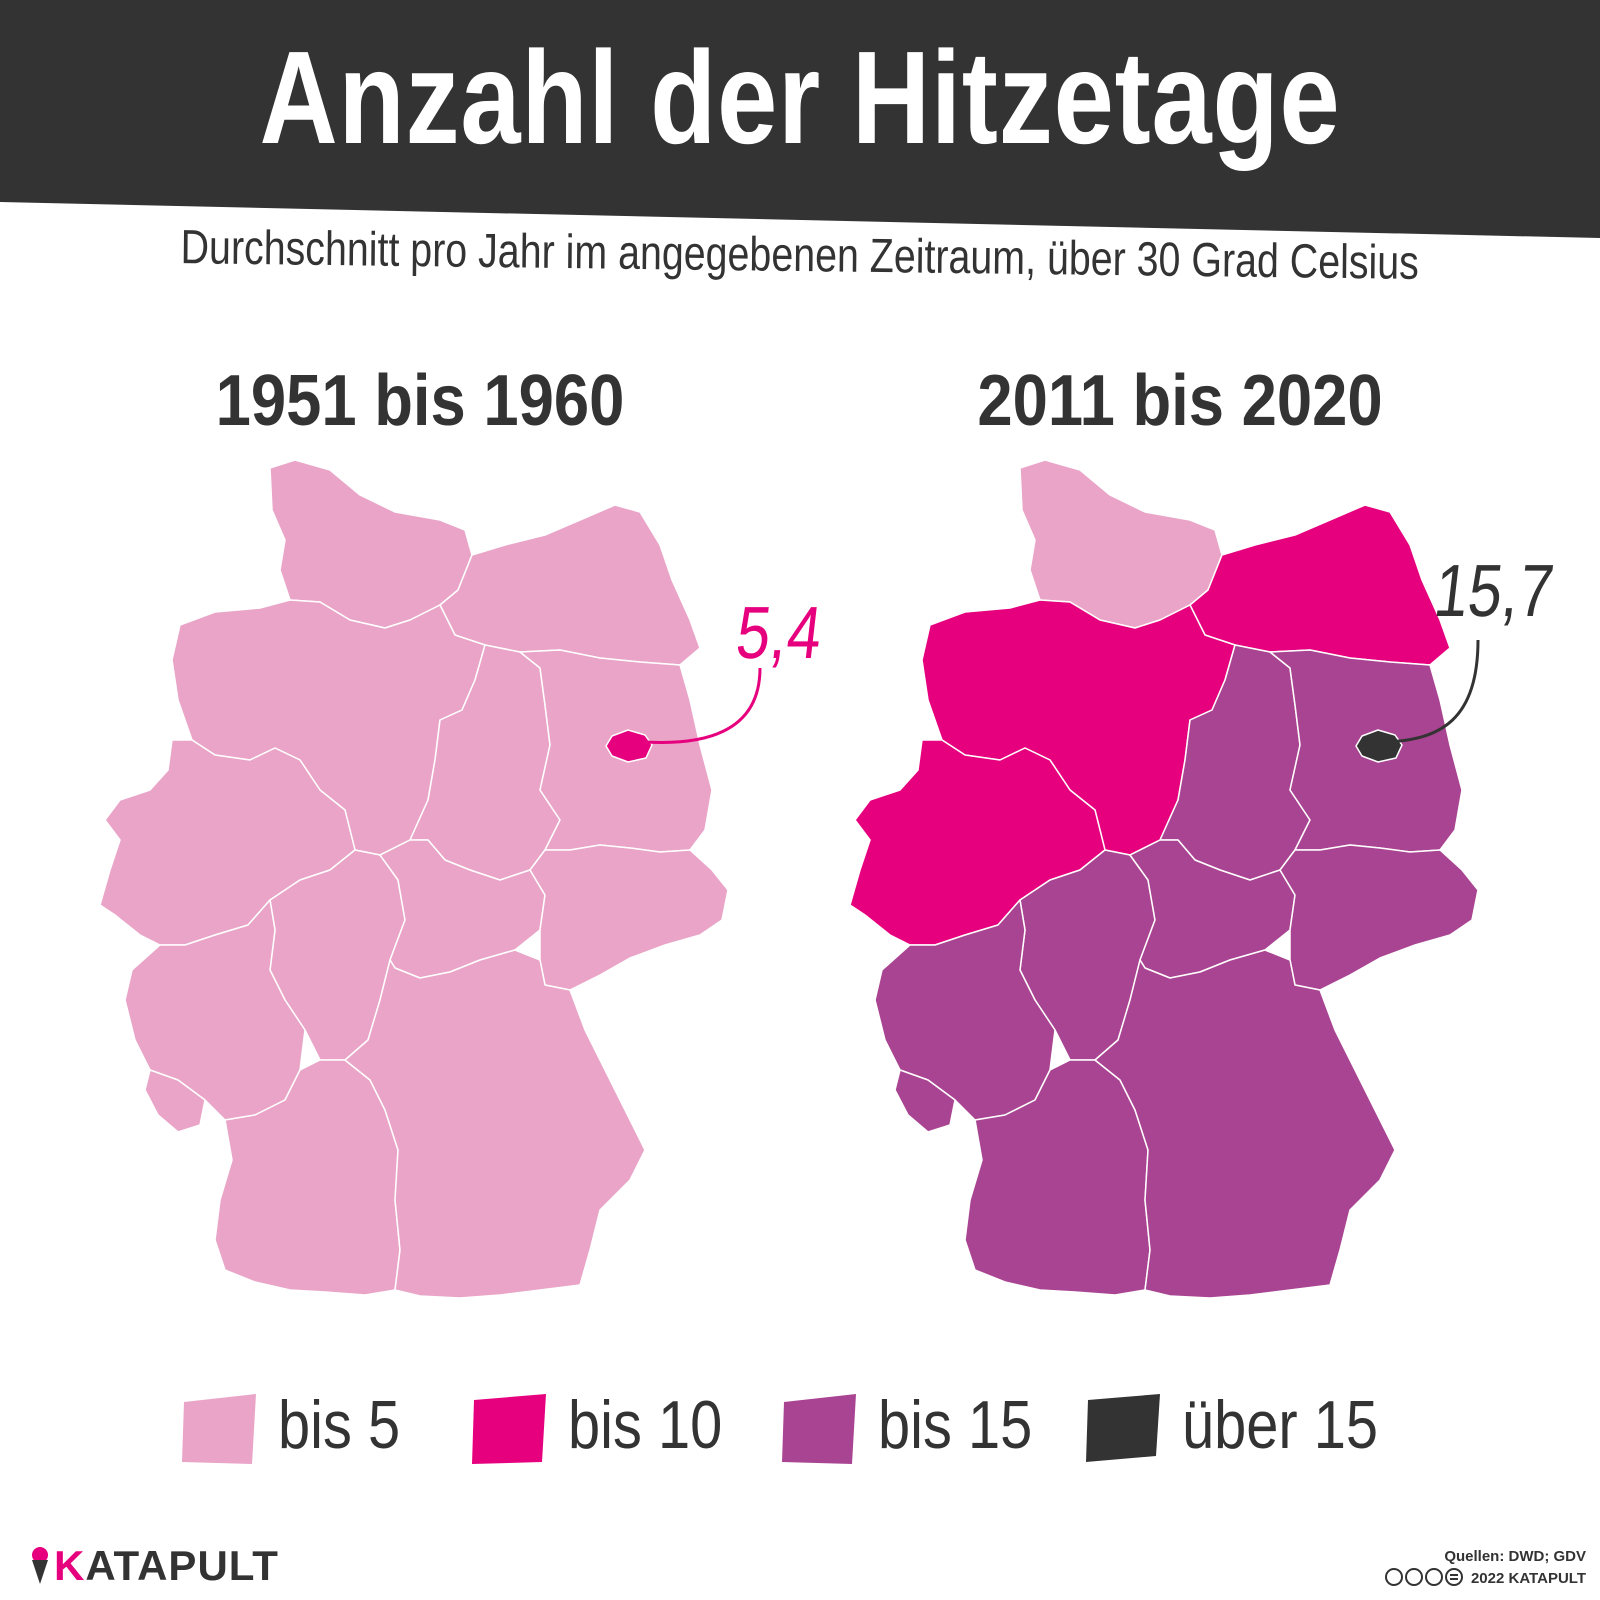 This screenshot has height=1600, width=1600. Describe the element at coordinates (175, 1101) in the screenshot. I see `region-saarland-1951-1960` at that location.